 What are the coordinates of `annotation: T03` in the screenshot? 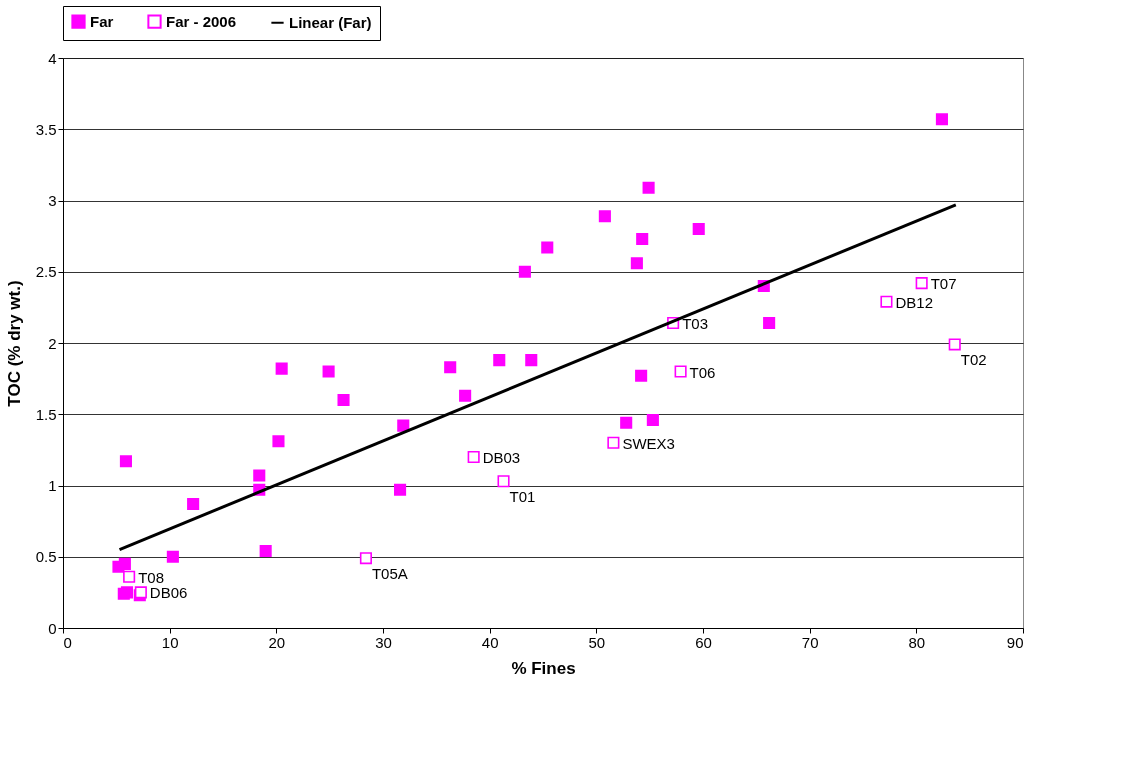 It's located at (695, 324).